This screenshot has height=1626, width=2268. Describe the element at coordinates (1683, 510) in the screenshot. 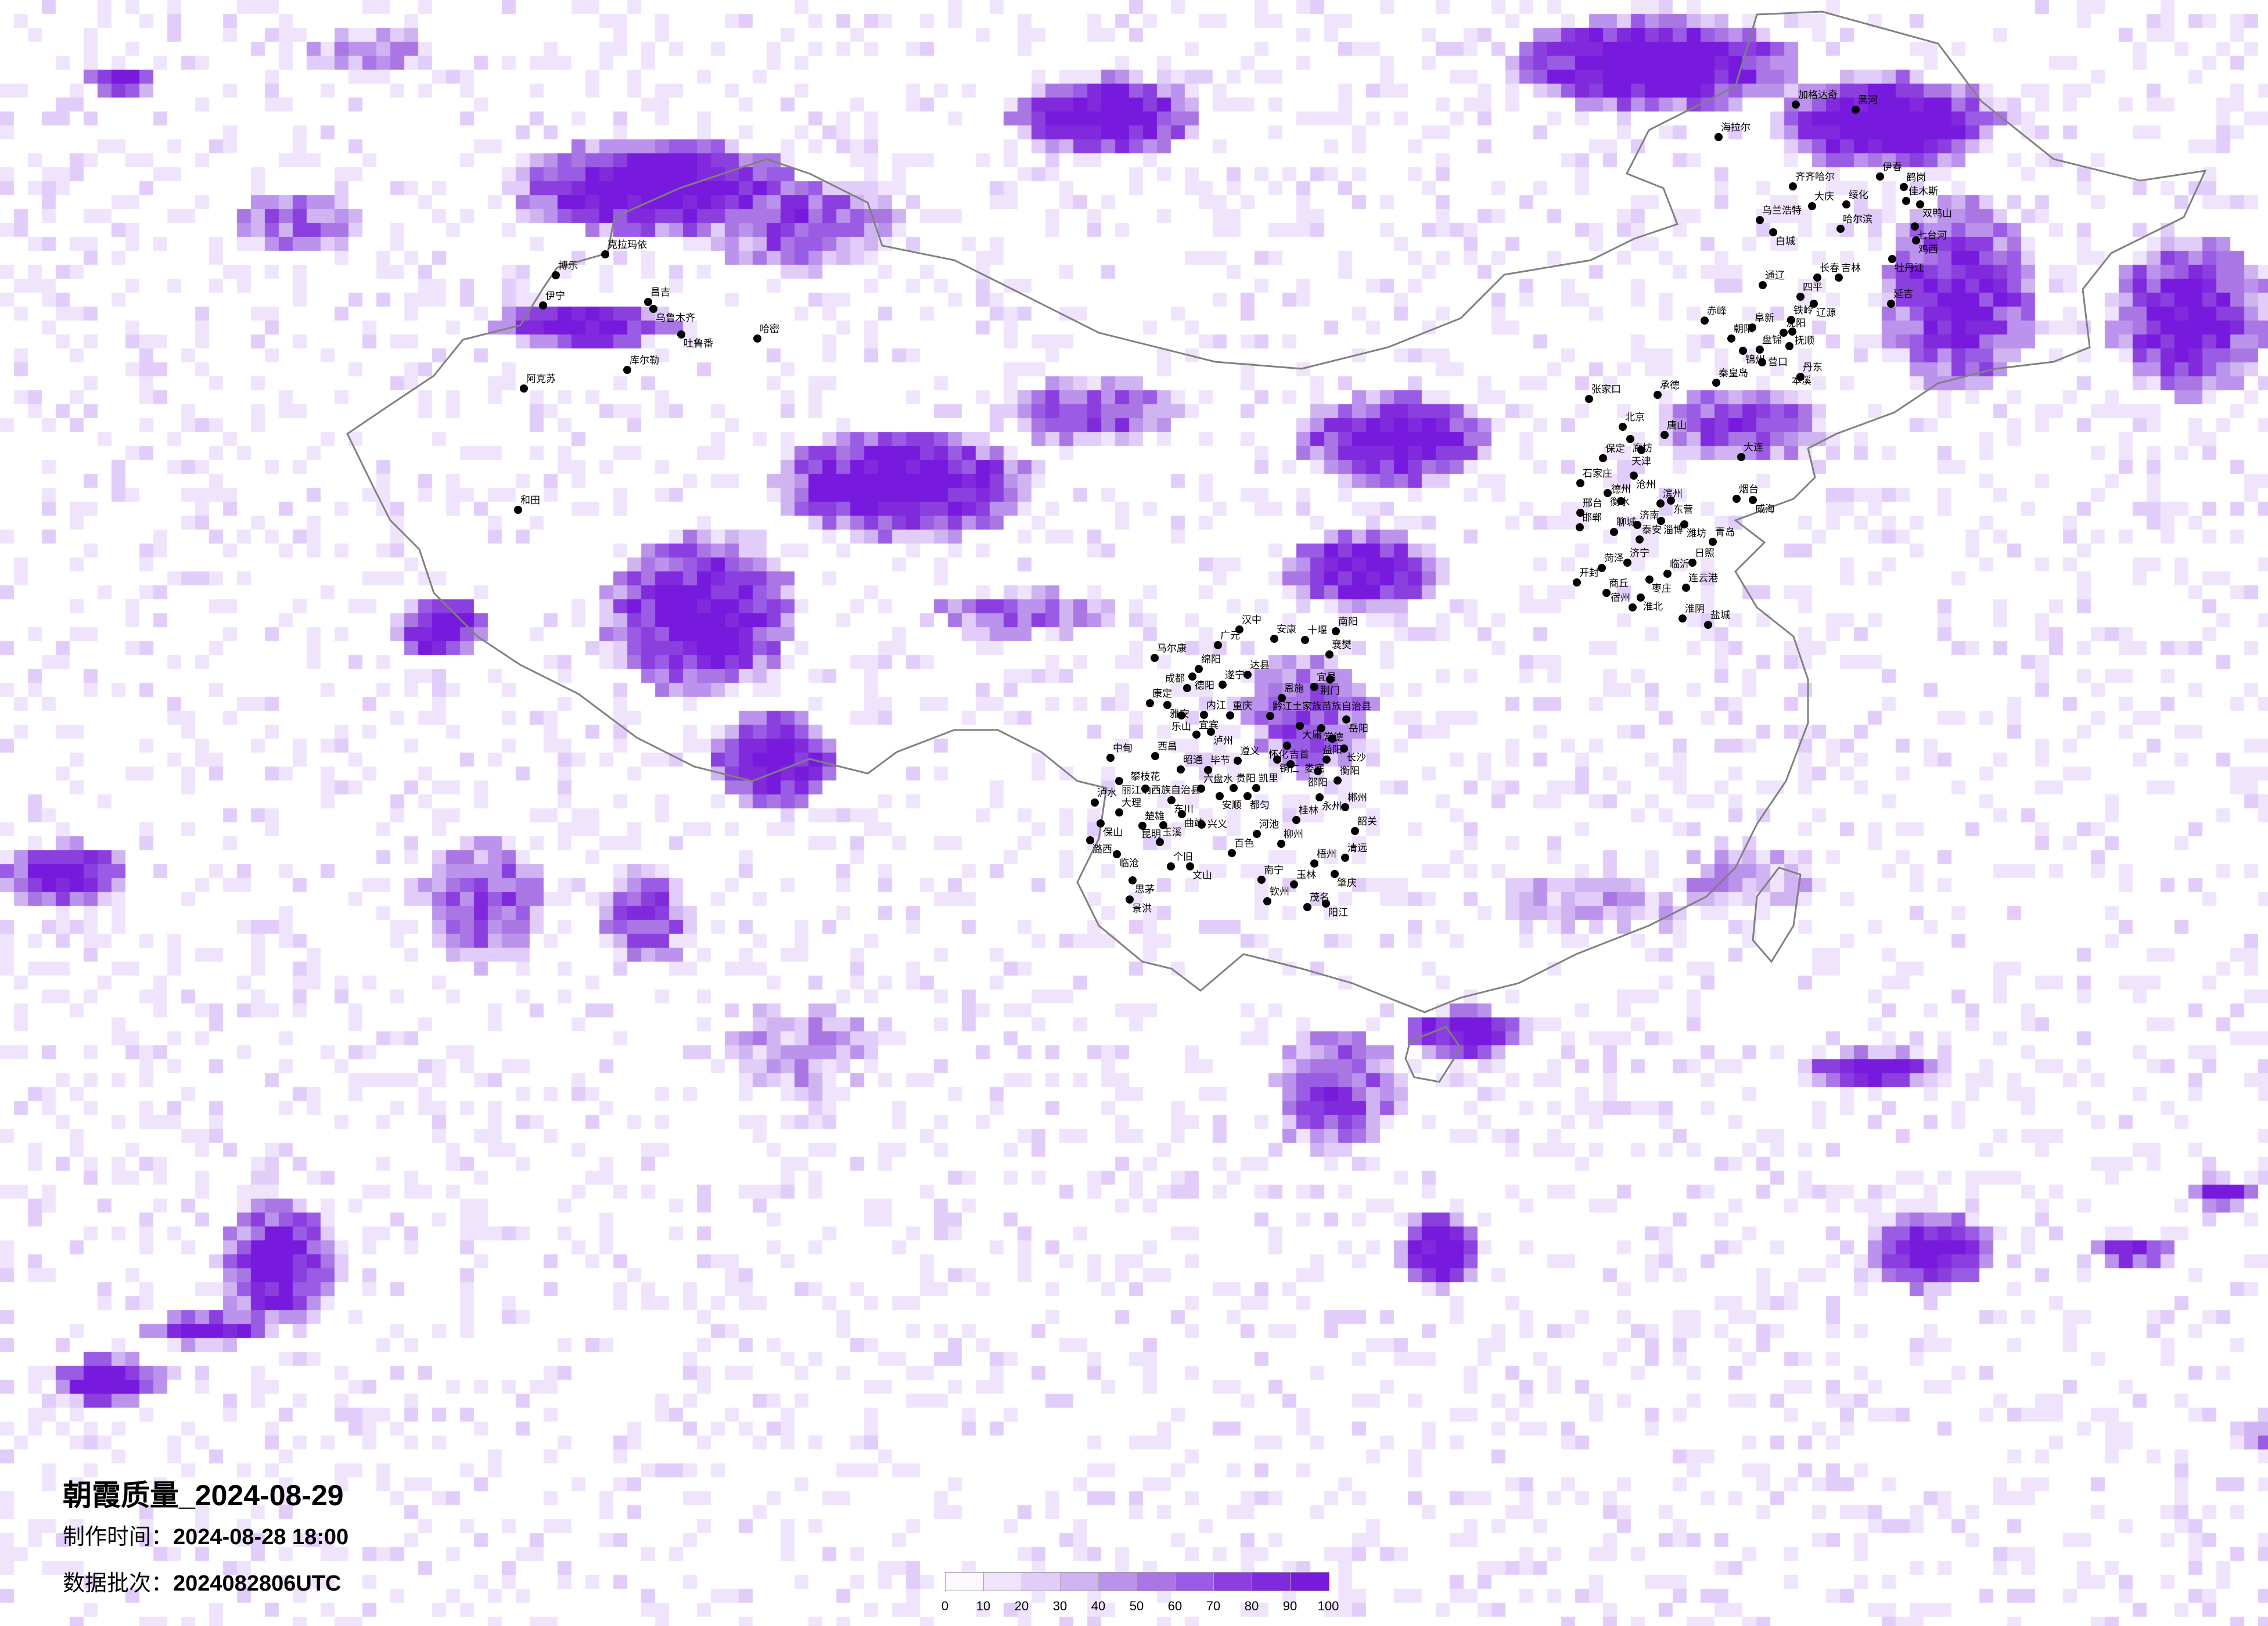

I see `city-label: 东营` at that location.